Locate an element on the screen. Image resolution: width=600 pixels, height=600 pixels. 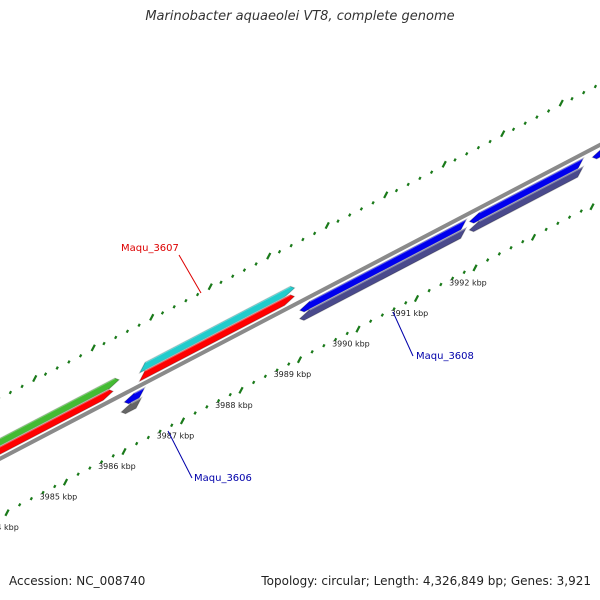
scale-label: 3984 kbp is located at coordinates (9, 527).